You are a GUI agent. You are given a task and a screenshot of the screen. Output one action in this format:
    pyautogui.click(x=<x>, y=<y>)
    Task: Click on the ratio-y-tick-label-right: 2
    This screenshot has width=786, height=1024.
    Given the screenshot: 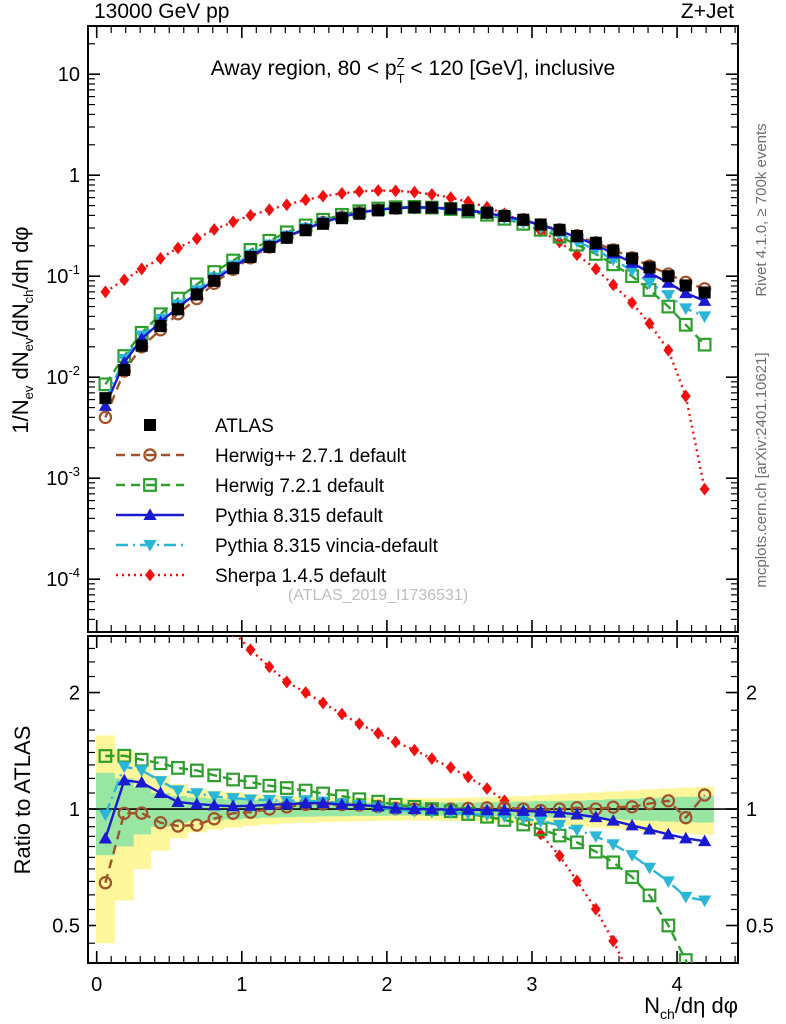 What is the action you would take?
    pyautogui.click(x=751, y=694)
    